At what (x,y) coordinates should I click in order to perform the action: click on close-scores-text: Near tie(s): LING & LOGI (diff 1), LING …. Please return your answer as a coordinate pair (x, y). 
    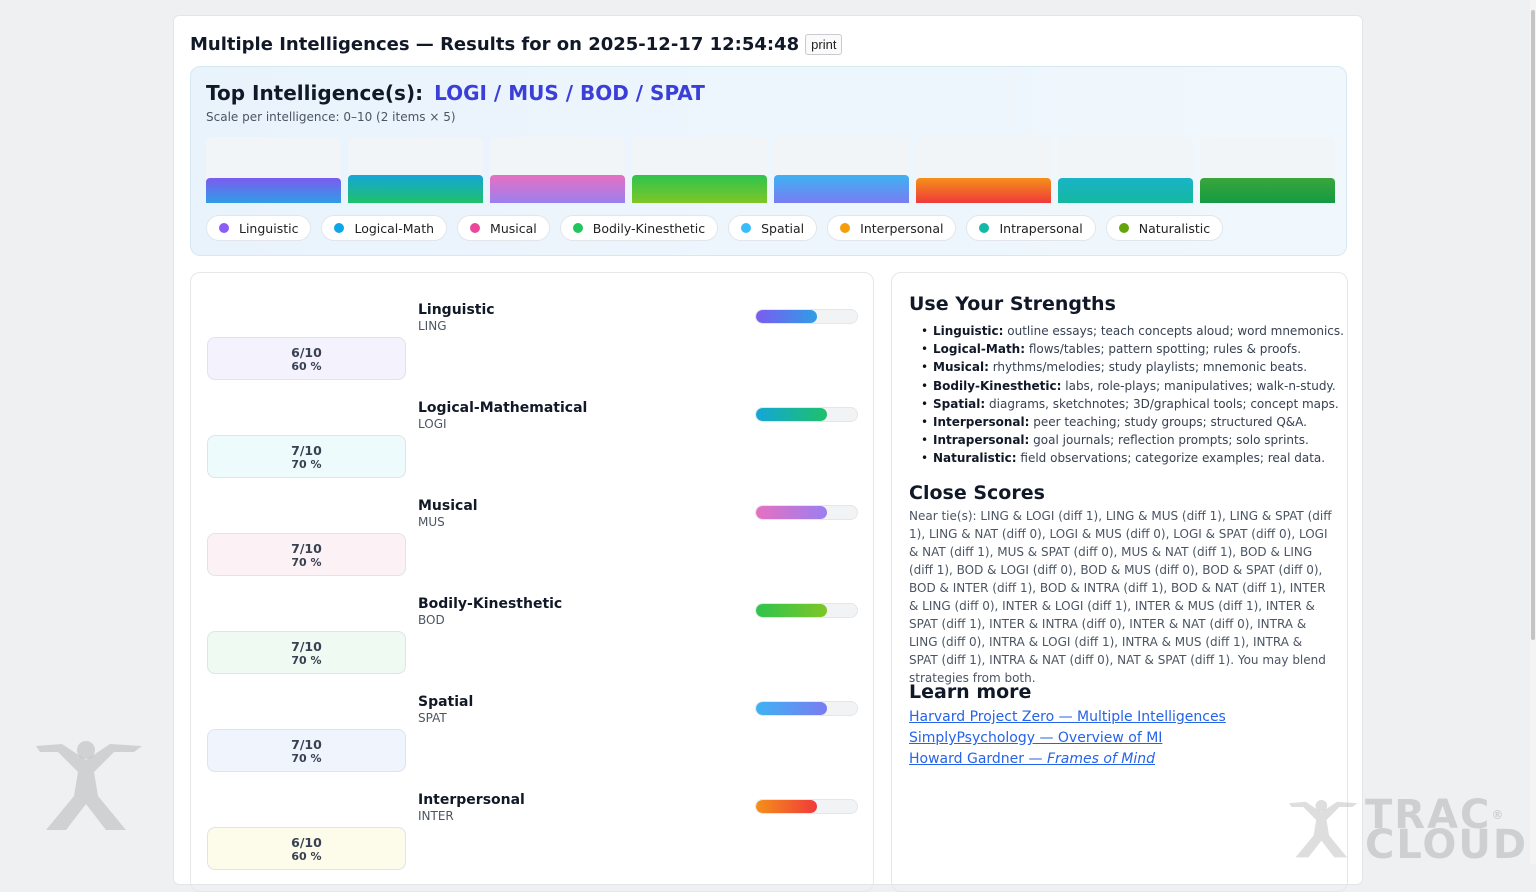
    Looking at the image, I should click on (1120, 597).